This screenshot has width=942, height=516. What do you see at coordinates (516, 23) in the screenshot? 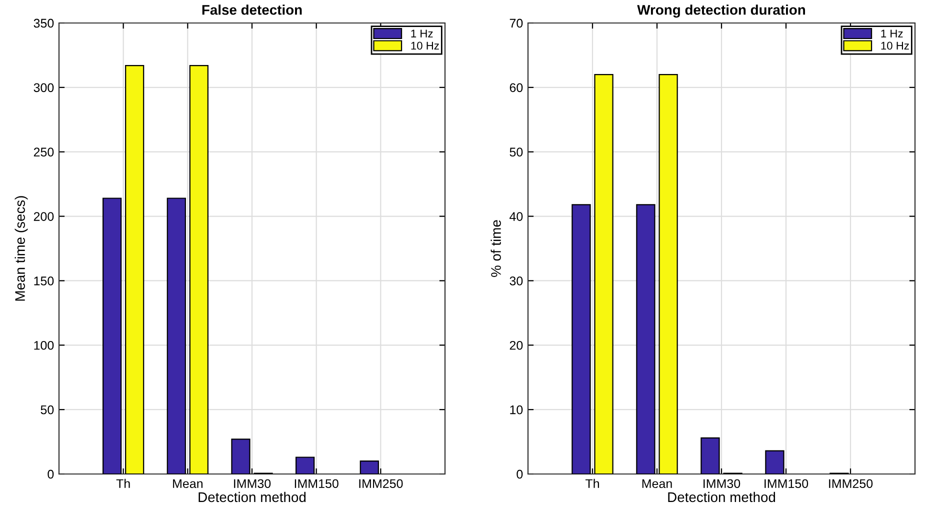
I see `y-tick-label: 70` at bounding box center [516, 23].